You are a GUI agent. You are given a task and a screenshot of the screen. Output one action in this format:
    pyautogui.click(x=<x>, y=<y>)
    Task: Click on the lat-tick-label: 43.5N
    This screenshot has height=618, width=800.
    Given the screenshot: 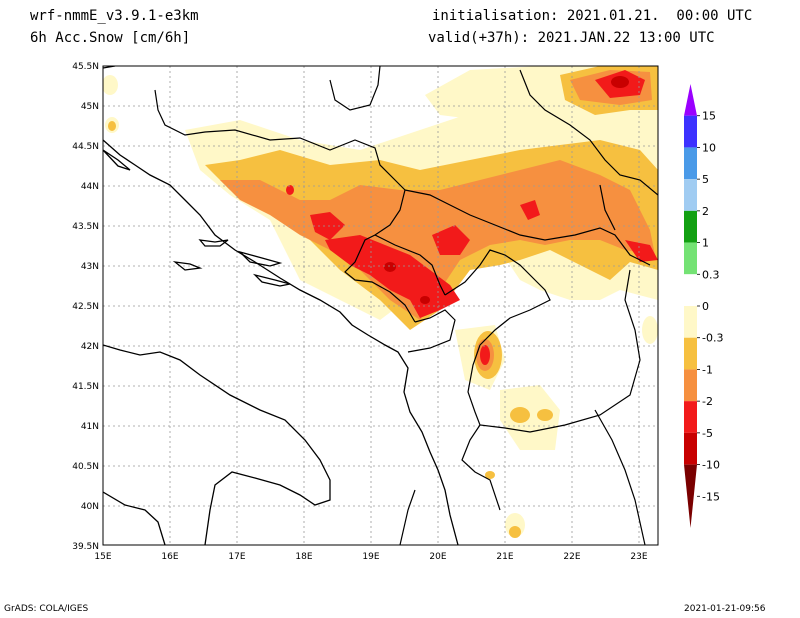 What is the action you would take?
    pyautogui.click(x=85, y=227)
    